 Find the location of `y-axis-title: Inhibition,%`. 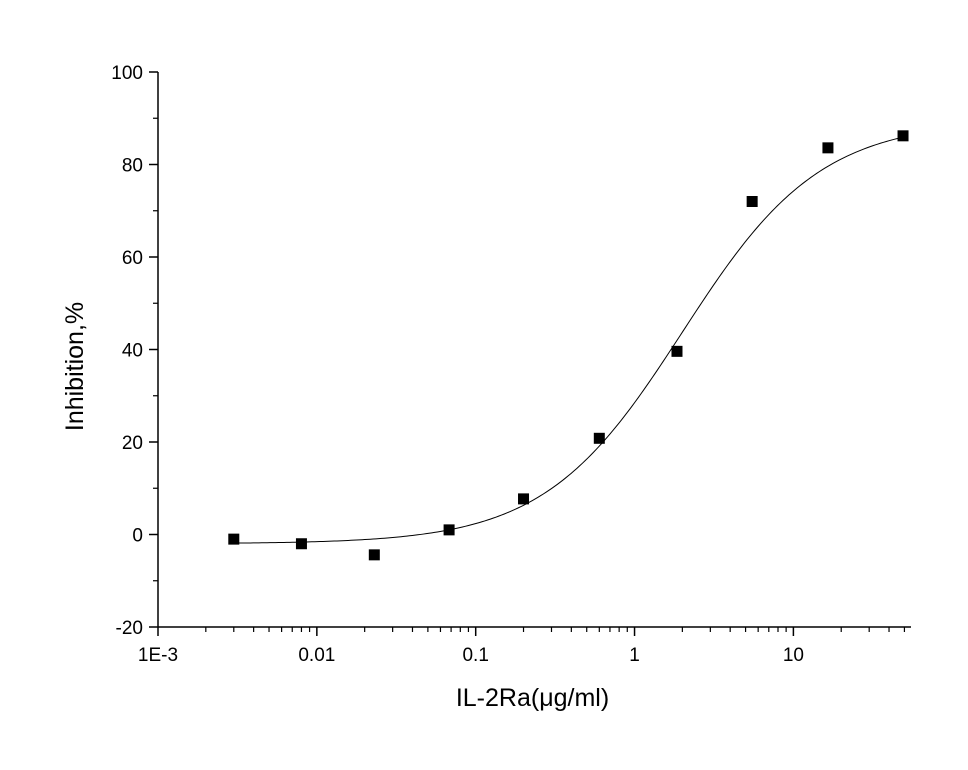

y-axis-title: Inhibition,% is located at coordinates (75, 366).